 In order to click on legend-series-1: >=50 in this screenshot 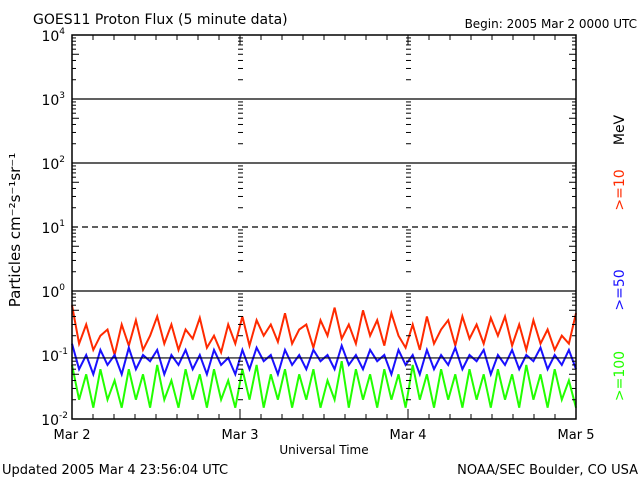, I will do `click(620, 289)`.